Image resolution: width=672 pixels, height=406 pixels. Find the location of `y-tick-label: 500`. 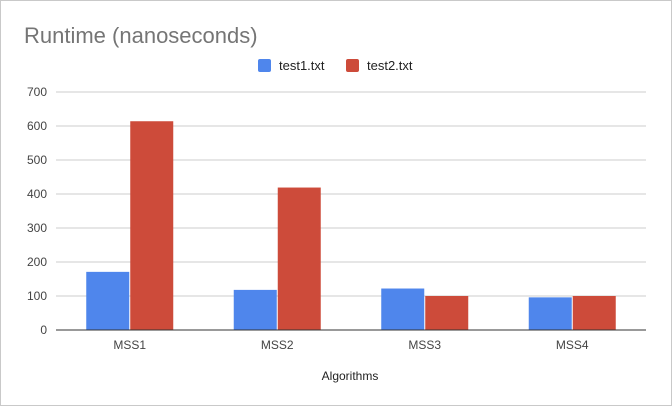

y-tick-label: 500 is located at coordinates (37, 160).